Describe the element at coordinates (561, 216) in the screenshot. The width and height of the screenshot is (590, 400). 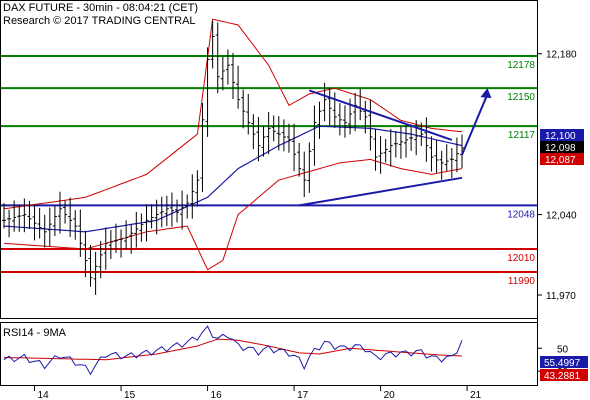
I see `price-y-tick-label: 12,040` at that location.